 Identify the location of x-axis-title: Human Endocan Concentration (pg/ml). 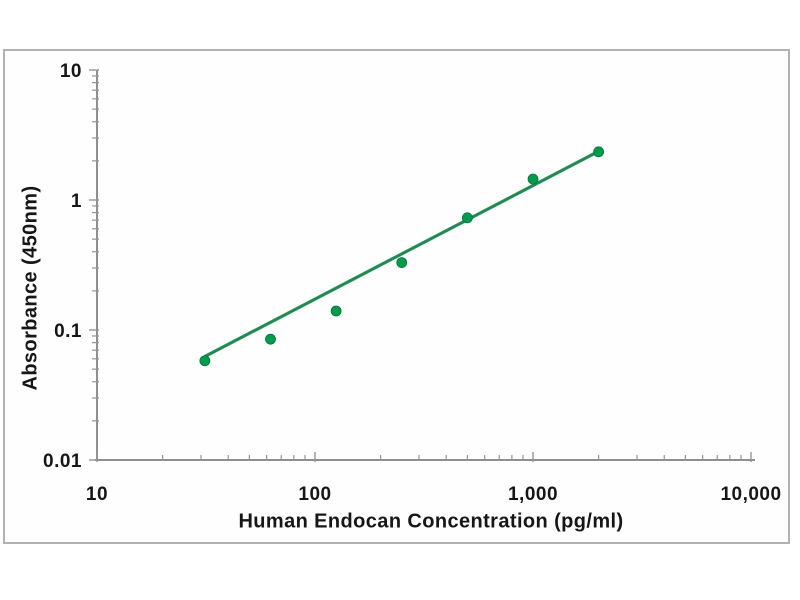
(431, 521).